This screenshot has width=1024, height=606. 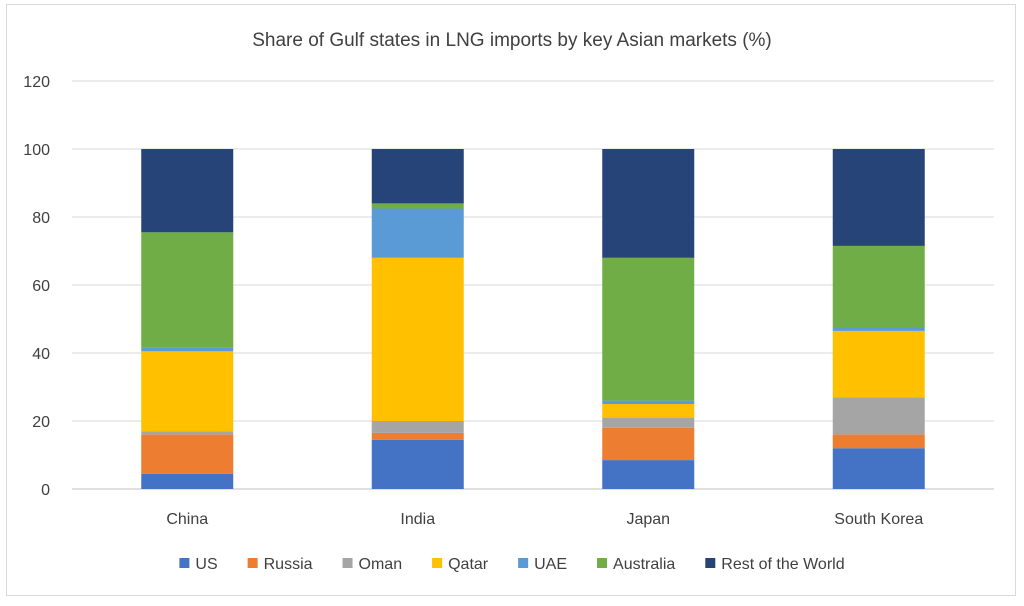 What do you see at coordinates (184, 563) in the screenshot?
I see `legend-swatch-us` at bounding box center [184, 563].